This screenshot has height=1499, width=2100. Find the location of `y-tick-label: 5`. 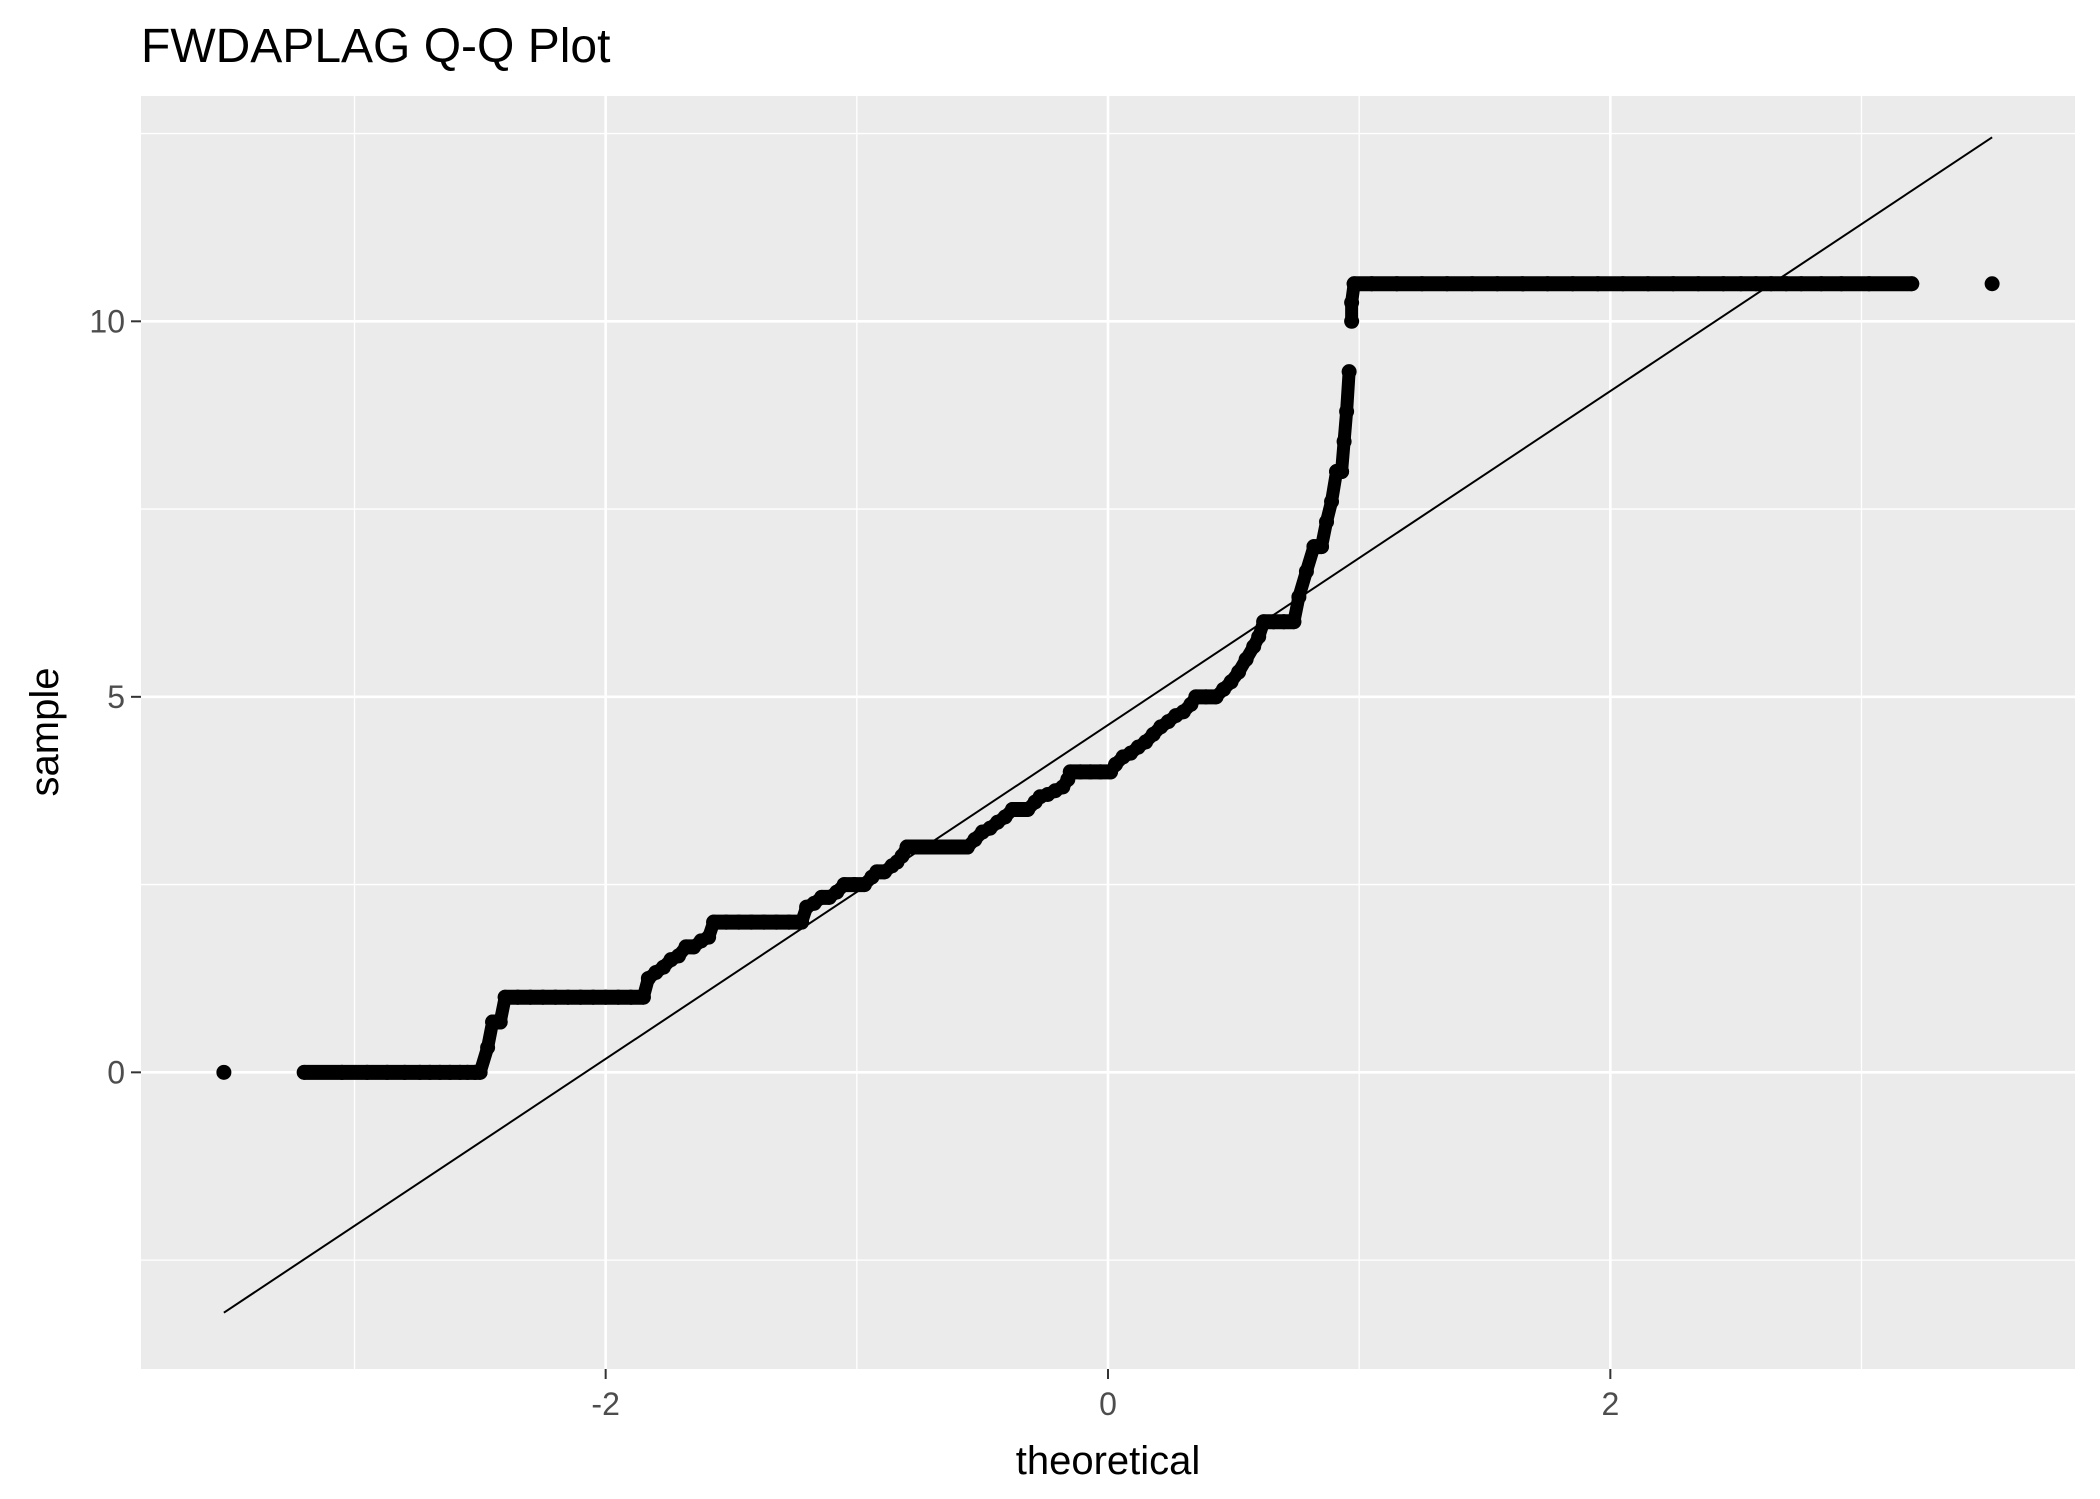

y-tick-label: 5 is located at coordinates (116, 697).